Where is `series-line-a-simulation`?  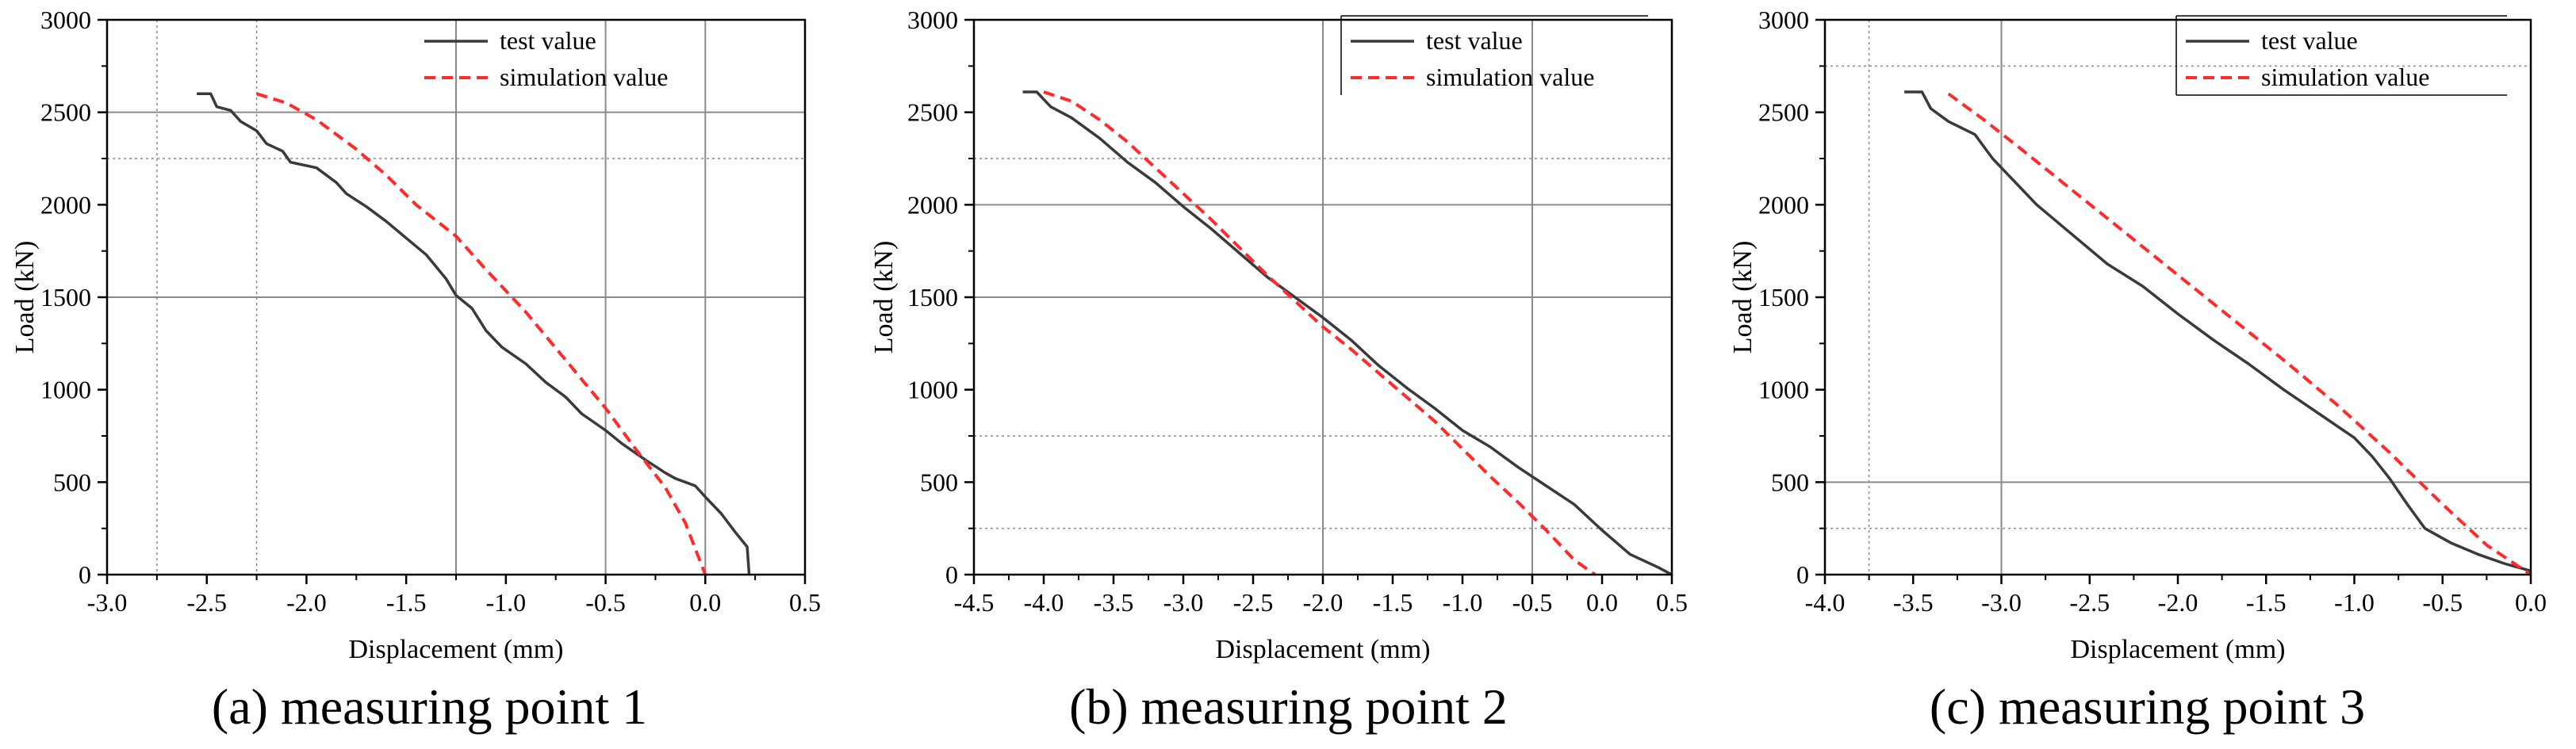 series-line-a-simulation is located at coordinates (482, 333).